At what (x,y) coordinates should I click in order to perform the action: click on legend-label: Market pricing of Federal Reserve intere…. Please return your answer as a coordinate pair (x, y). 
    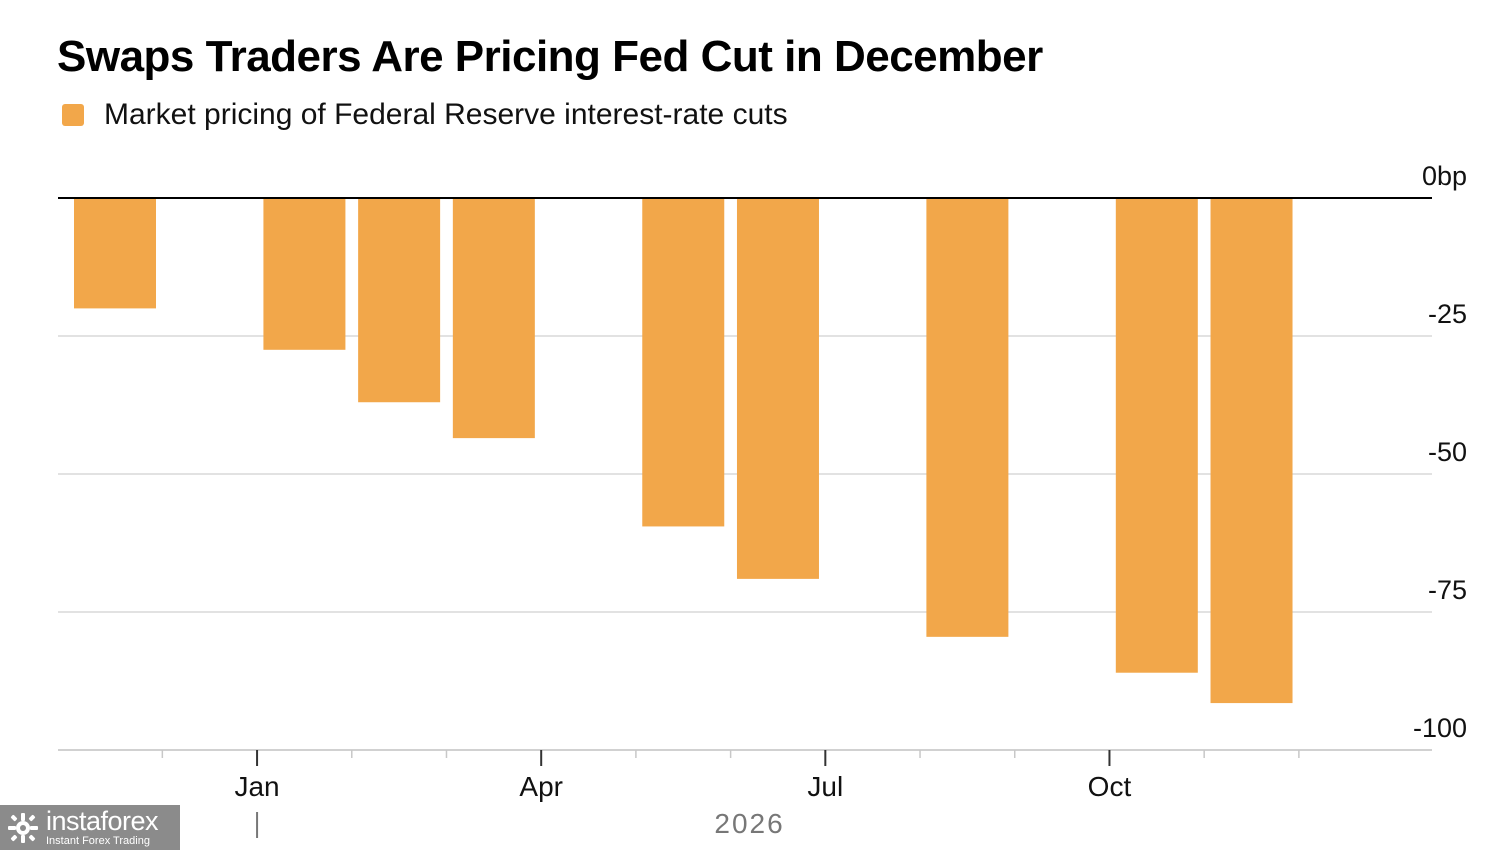
    Looking at the image, I should click on (446, 114).